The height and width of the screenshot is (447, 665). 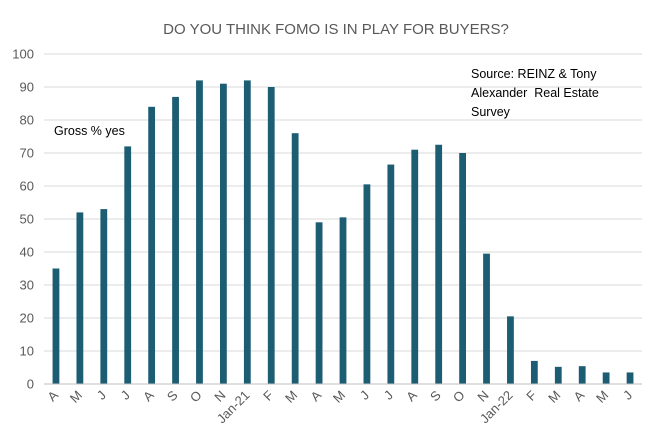 I want to click on y-tick-label: 80, so click(x=27, y=120).